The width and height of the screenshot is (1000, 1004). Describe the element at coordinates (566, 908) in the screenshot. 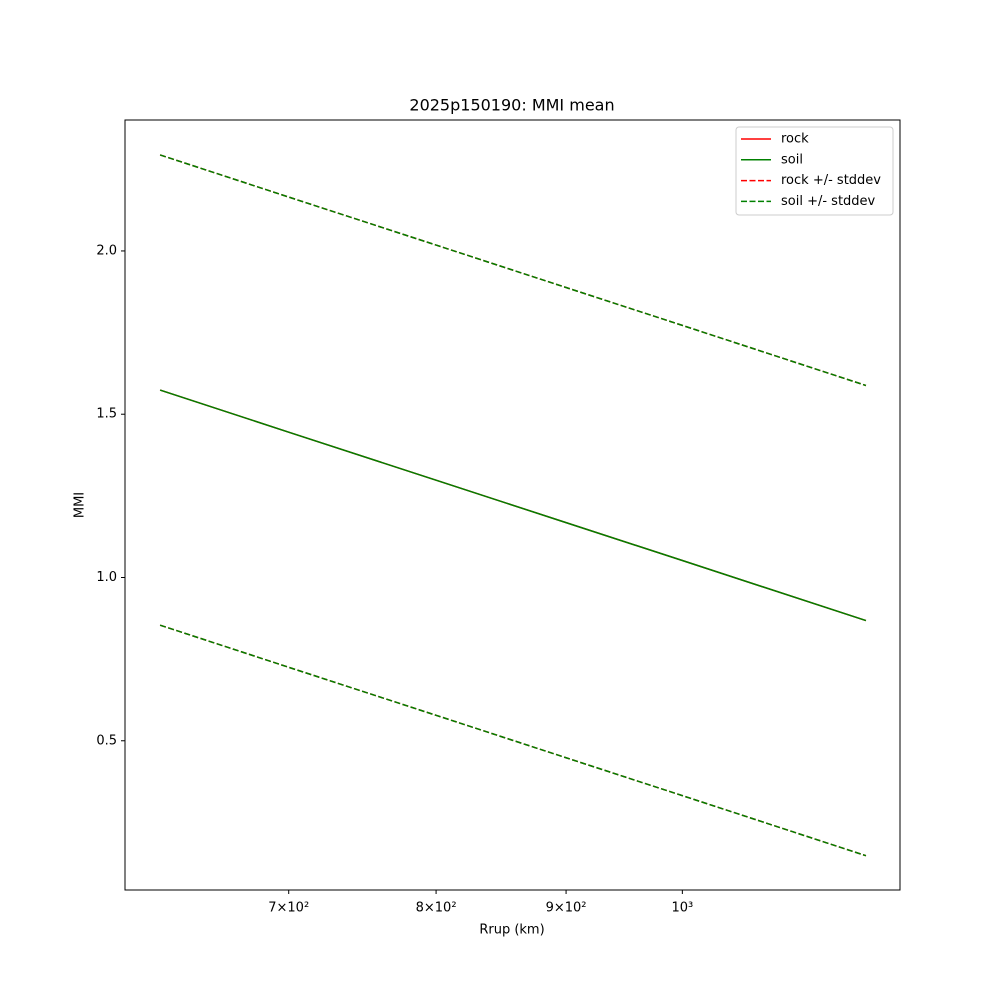

I see `x-tick-label: 9×10²` at that location.